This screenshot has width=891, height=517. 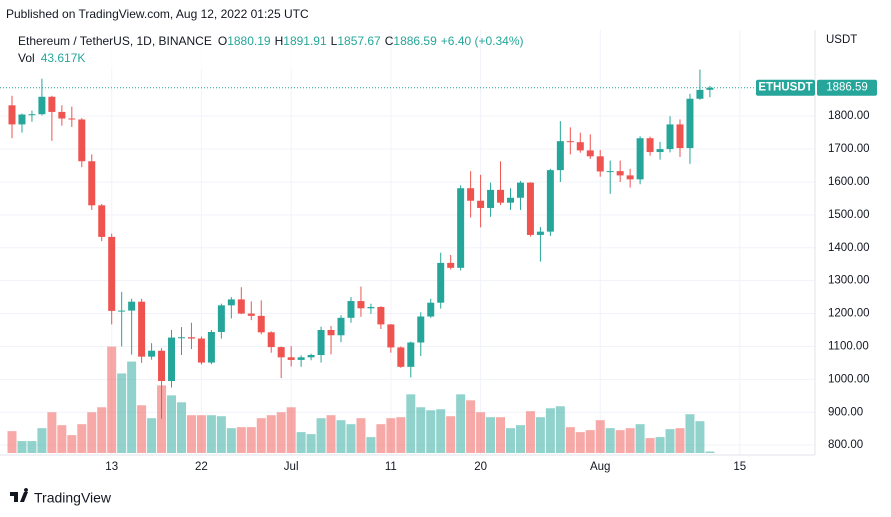 I want to click on x-tick-label: 15, so click(x=739, y=467).